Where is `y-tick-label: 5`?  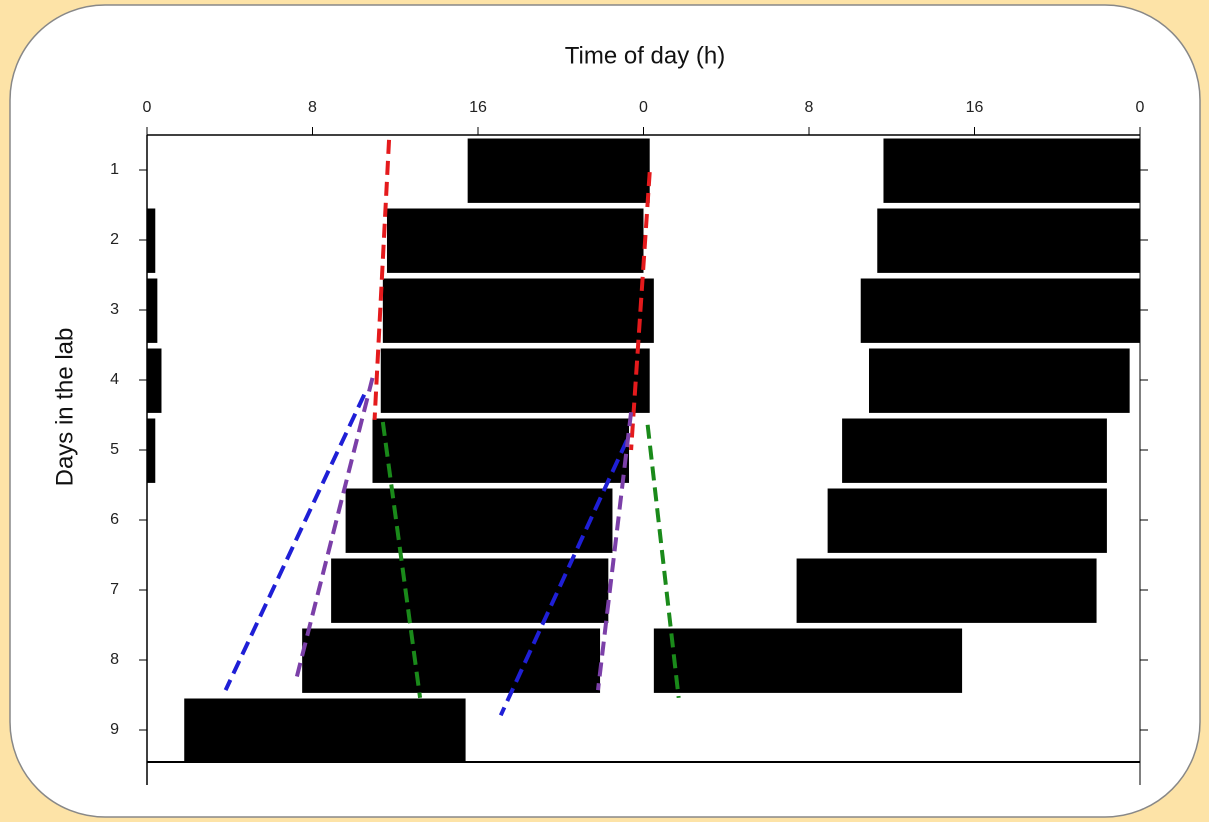
y-tick-label: 5 is located at coordinates (114, 449).